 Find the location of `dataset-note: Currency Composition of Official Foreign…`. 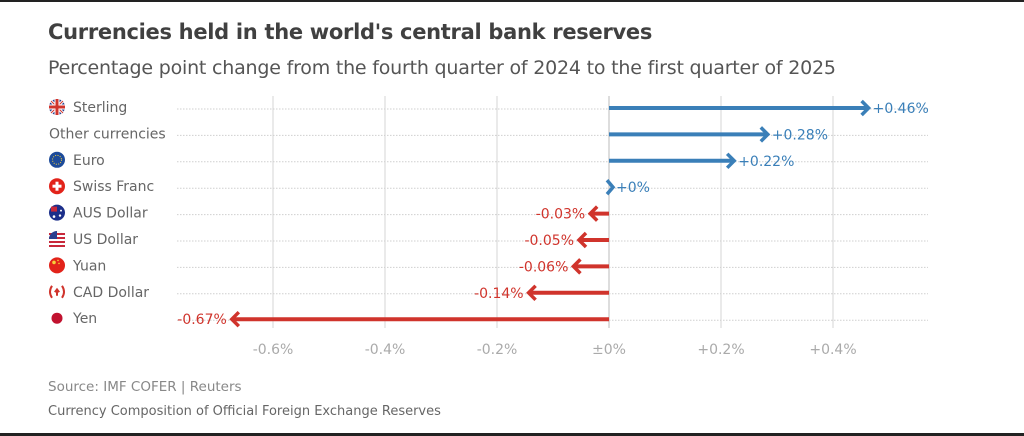

dataset-note: Currency Composition of Official Foreign… is located at coordinates (244, 411).